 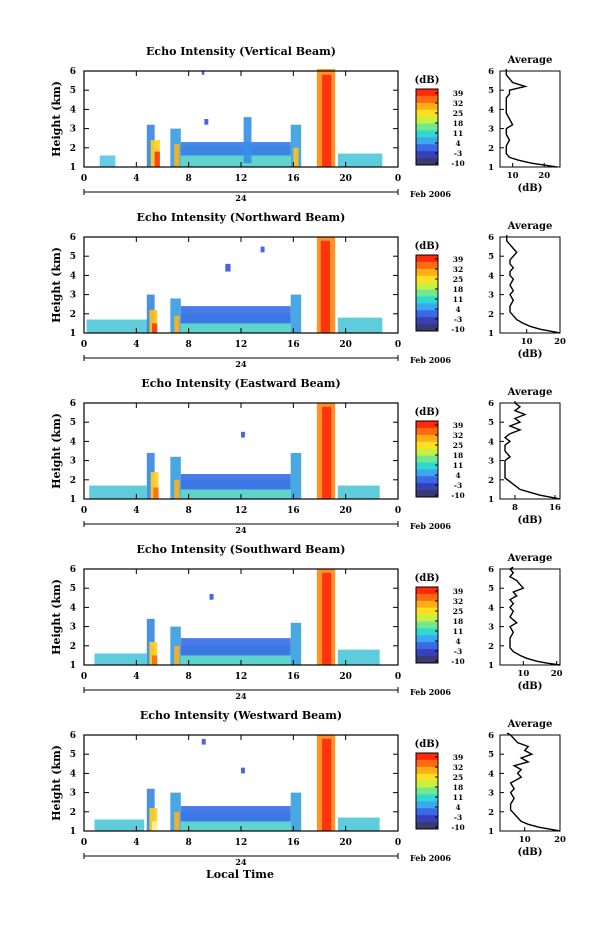 What do you see at coordinates (430, 194) in the screenshot?
I see `date-label: Feb 2006` at bounding box center [430, 194].